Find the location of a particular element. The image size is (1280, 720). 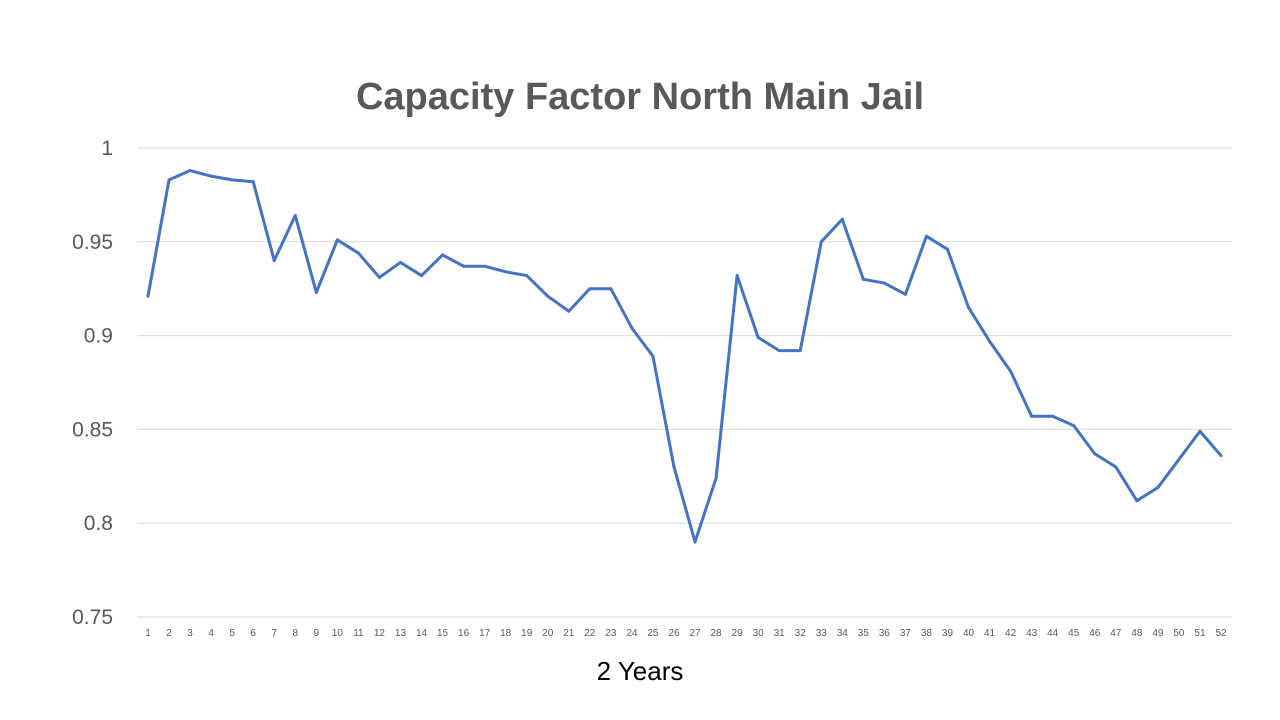

x-tick-label: 47 is located at coordinates (1116, 633).